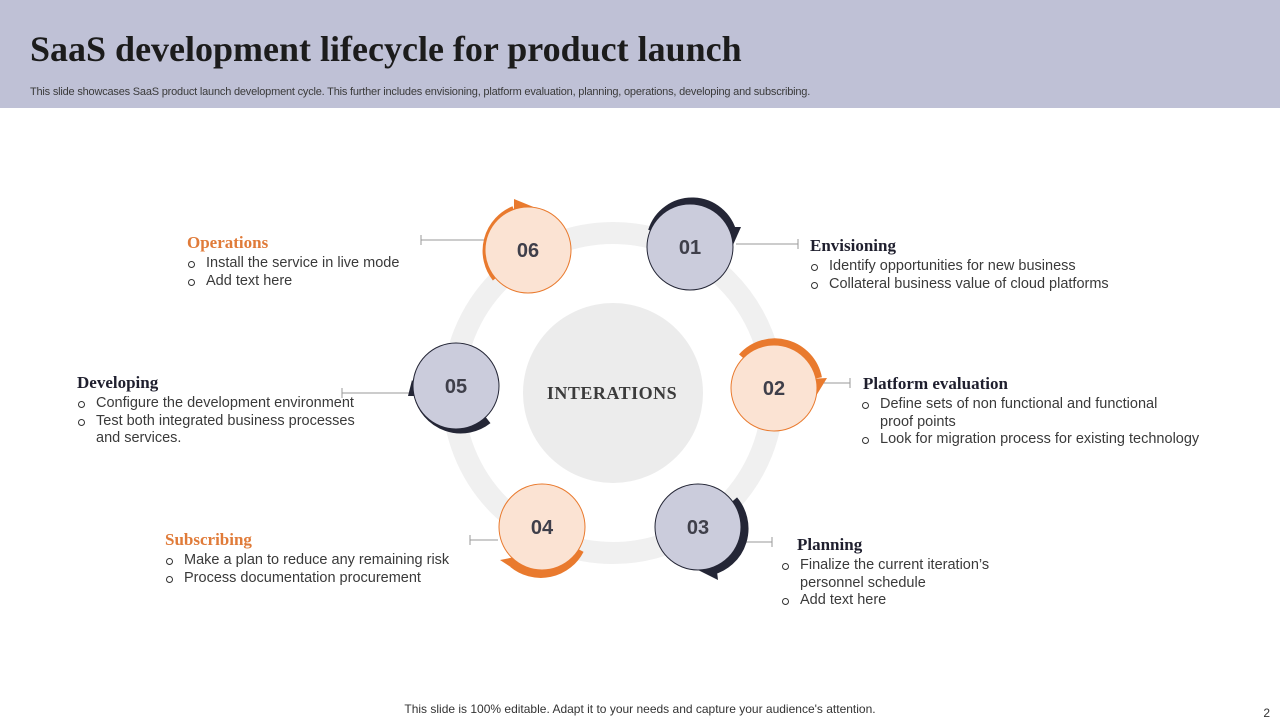  Describe the element at coordinates (830, 544) in the screenshot. I see `planning-title: Planning` at that location.